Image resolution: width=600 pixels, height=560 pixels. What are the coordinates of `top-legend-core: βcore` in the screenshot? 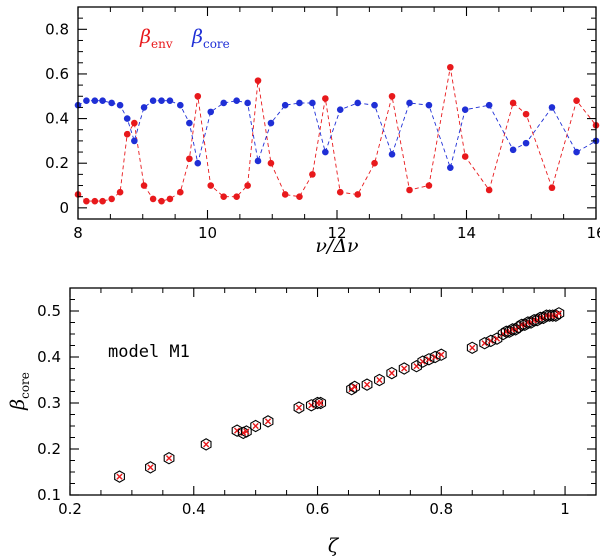 It's located at (210, 38).